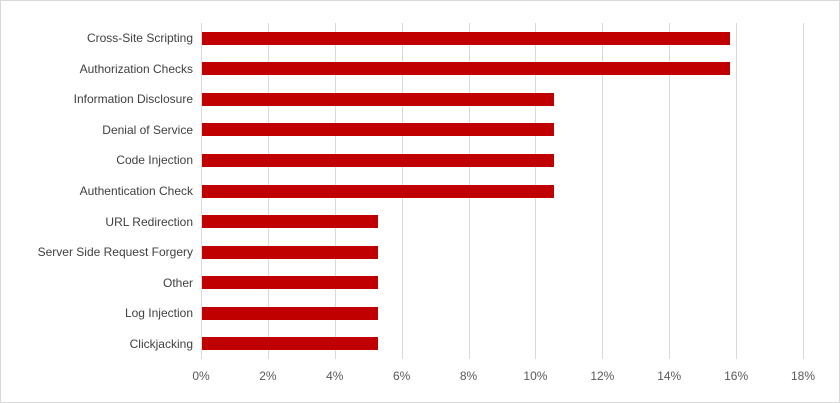 The height and width of the screenshot is (403, 840). Describe the element at coordinates (139, 38) in the screenshot. I see `category-label: Cross-Site Scripting` at that location.